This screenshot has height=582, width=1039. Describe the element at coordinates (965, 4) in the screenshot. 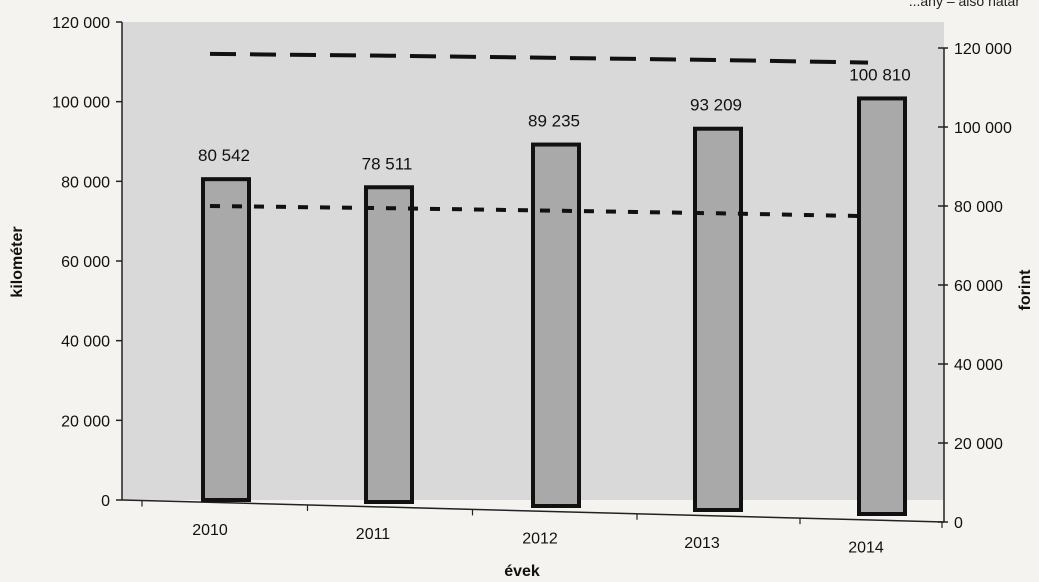

I see `legend-fragment: ...ány – alsó határ` at that location.